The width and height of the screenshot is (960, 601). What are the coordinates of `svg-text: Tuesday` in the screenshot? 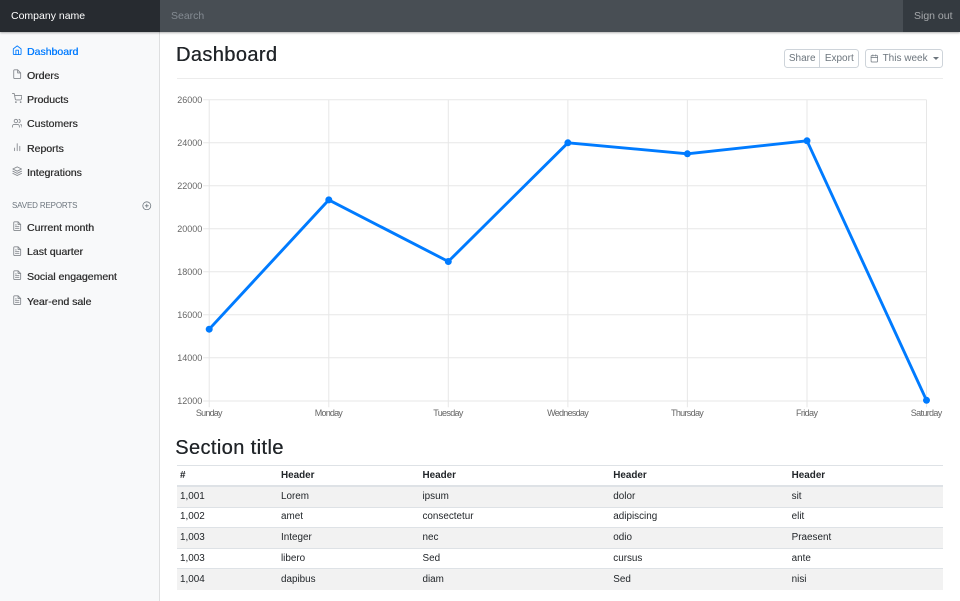 It's located at (448, 412).